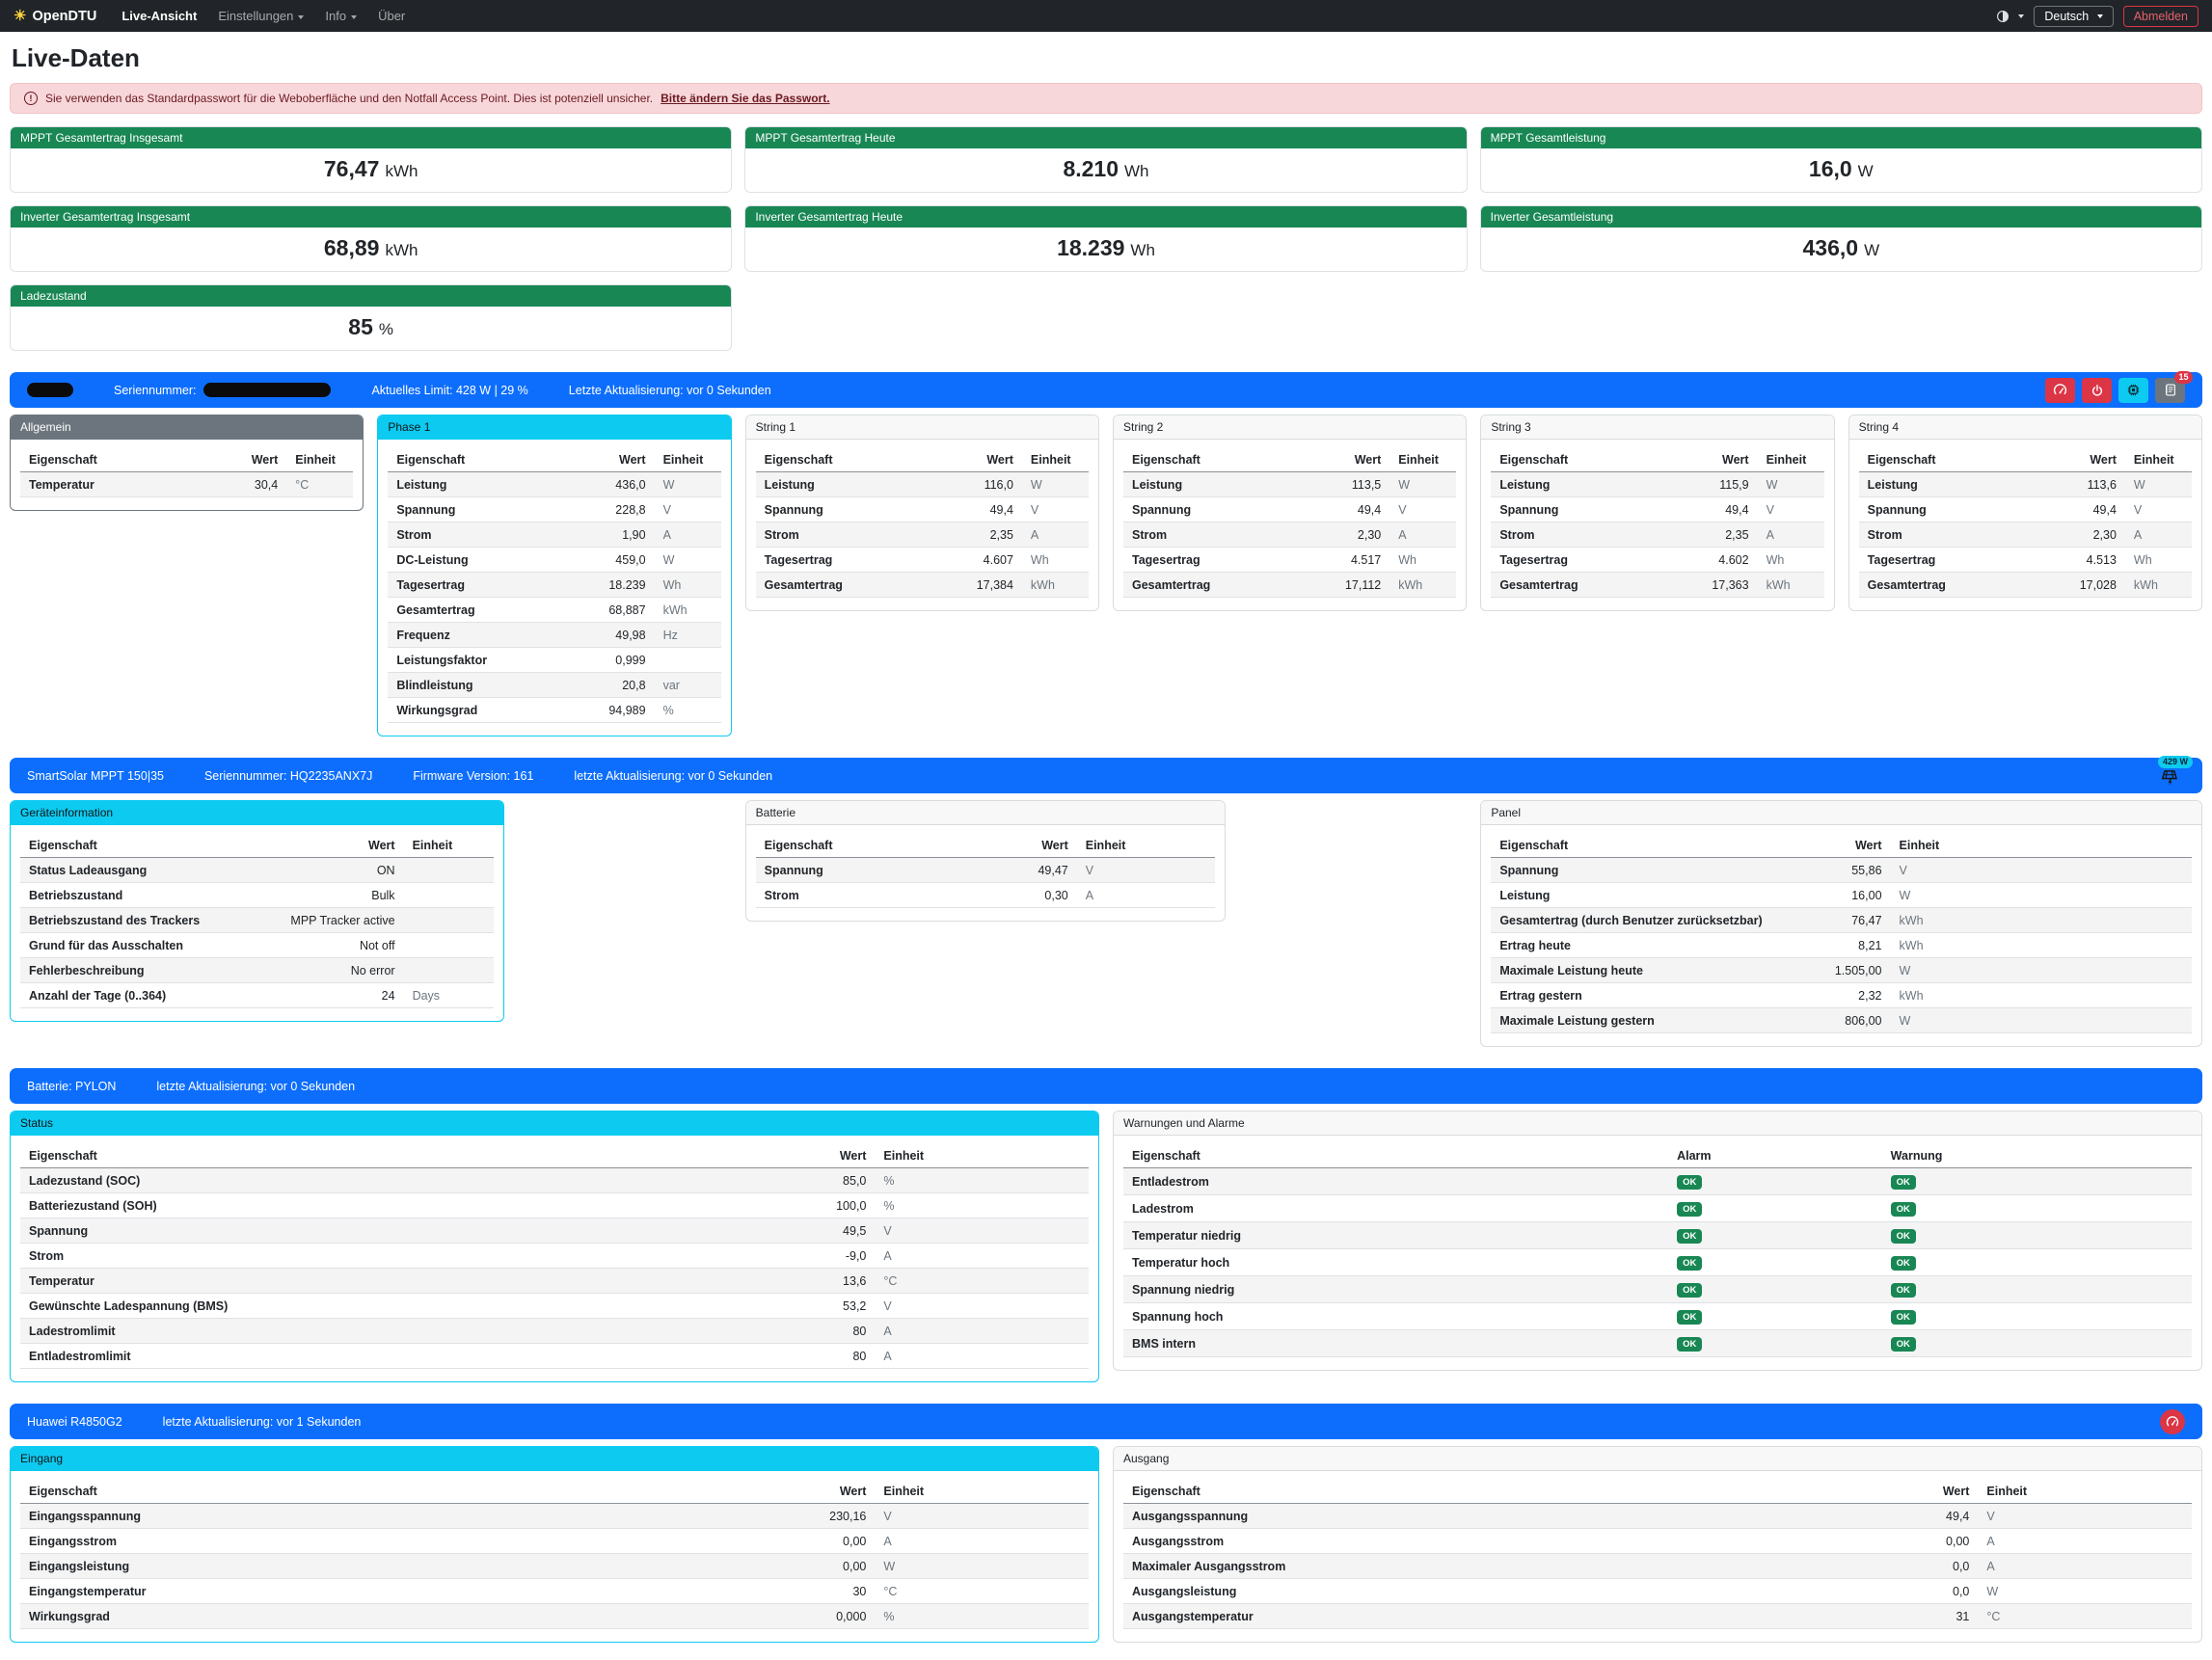  I want to click on property-unit: Wh, so click(1423, 560).